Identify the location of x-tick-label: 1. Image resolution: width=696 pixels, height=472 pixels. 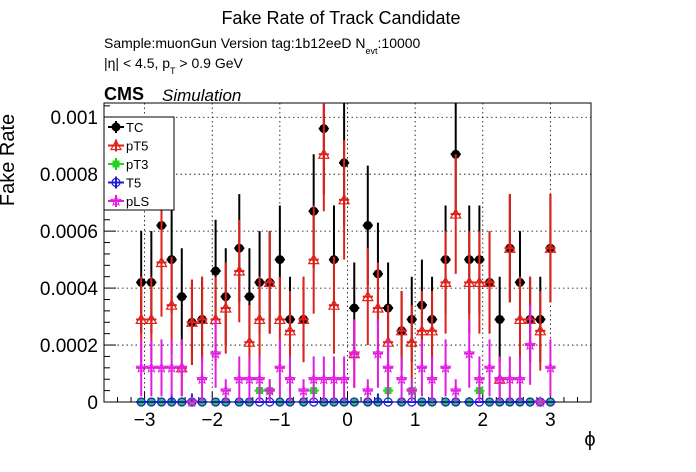
(415, 420).